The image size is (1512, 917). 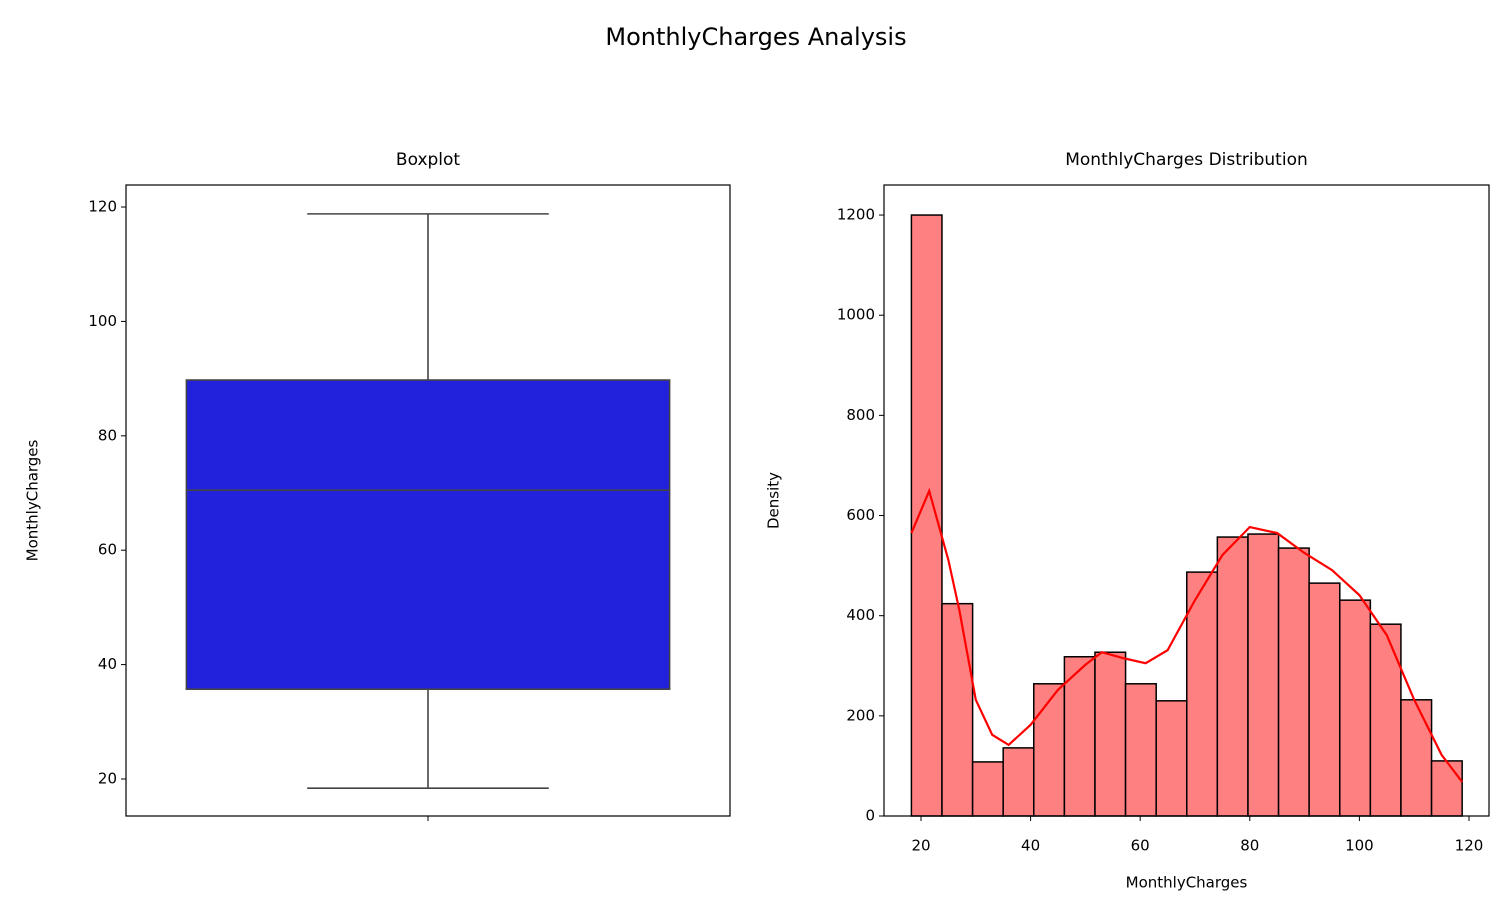 What do you see at coordinates (428, 160) in the screenshot?
I see `axes-title: Boxplot` at bounding box center [428, 160].